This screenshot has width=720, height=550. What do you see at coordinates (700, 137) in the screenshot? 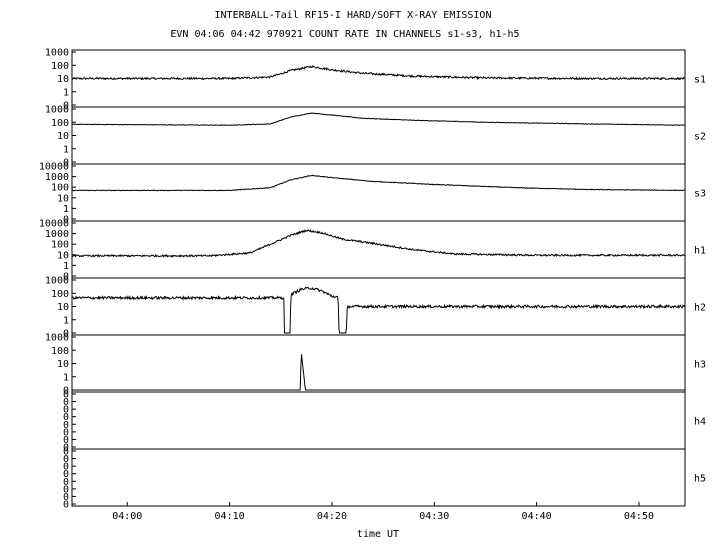
I see `channel-label: s2` at bounding box center [700, 137].